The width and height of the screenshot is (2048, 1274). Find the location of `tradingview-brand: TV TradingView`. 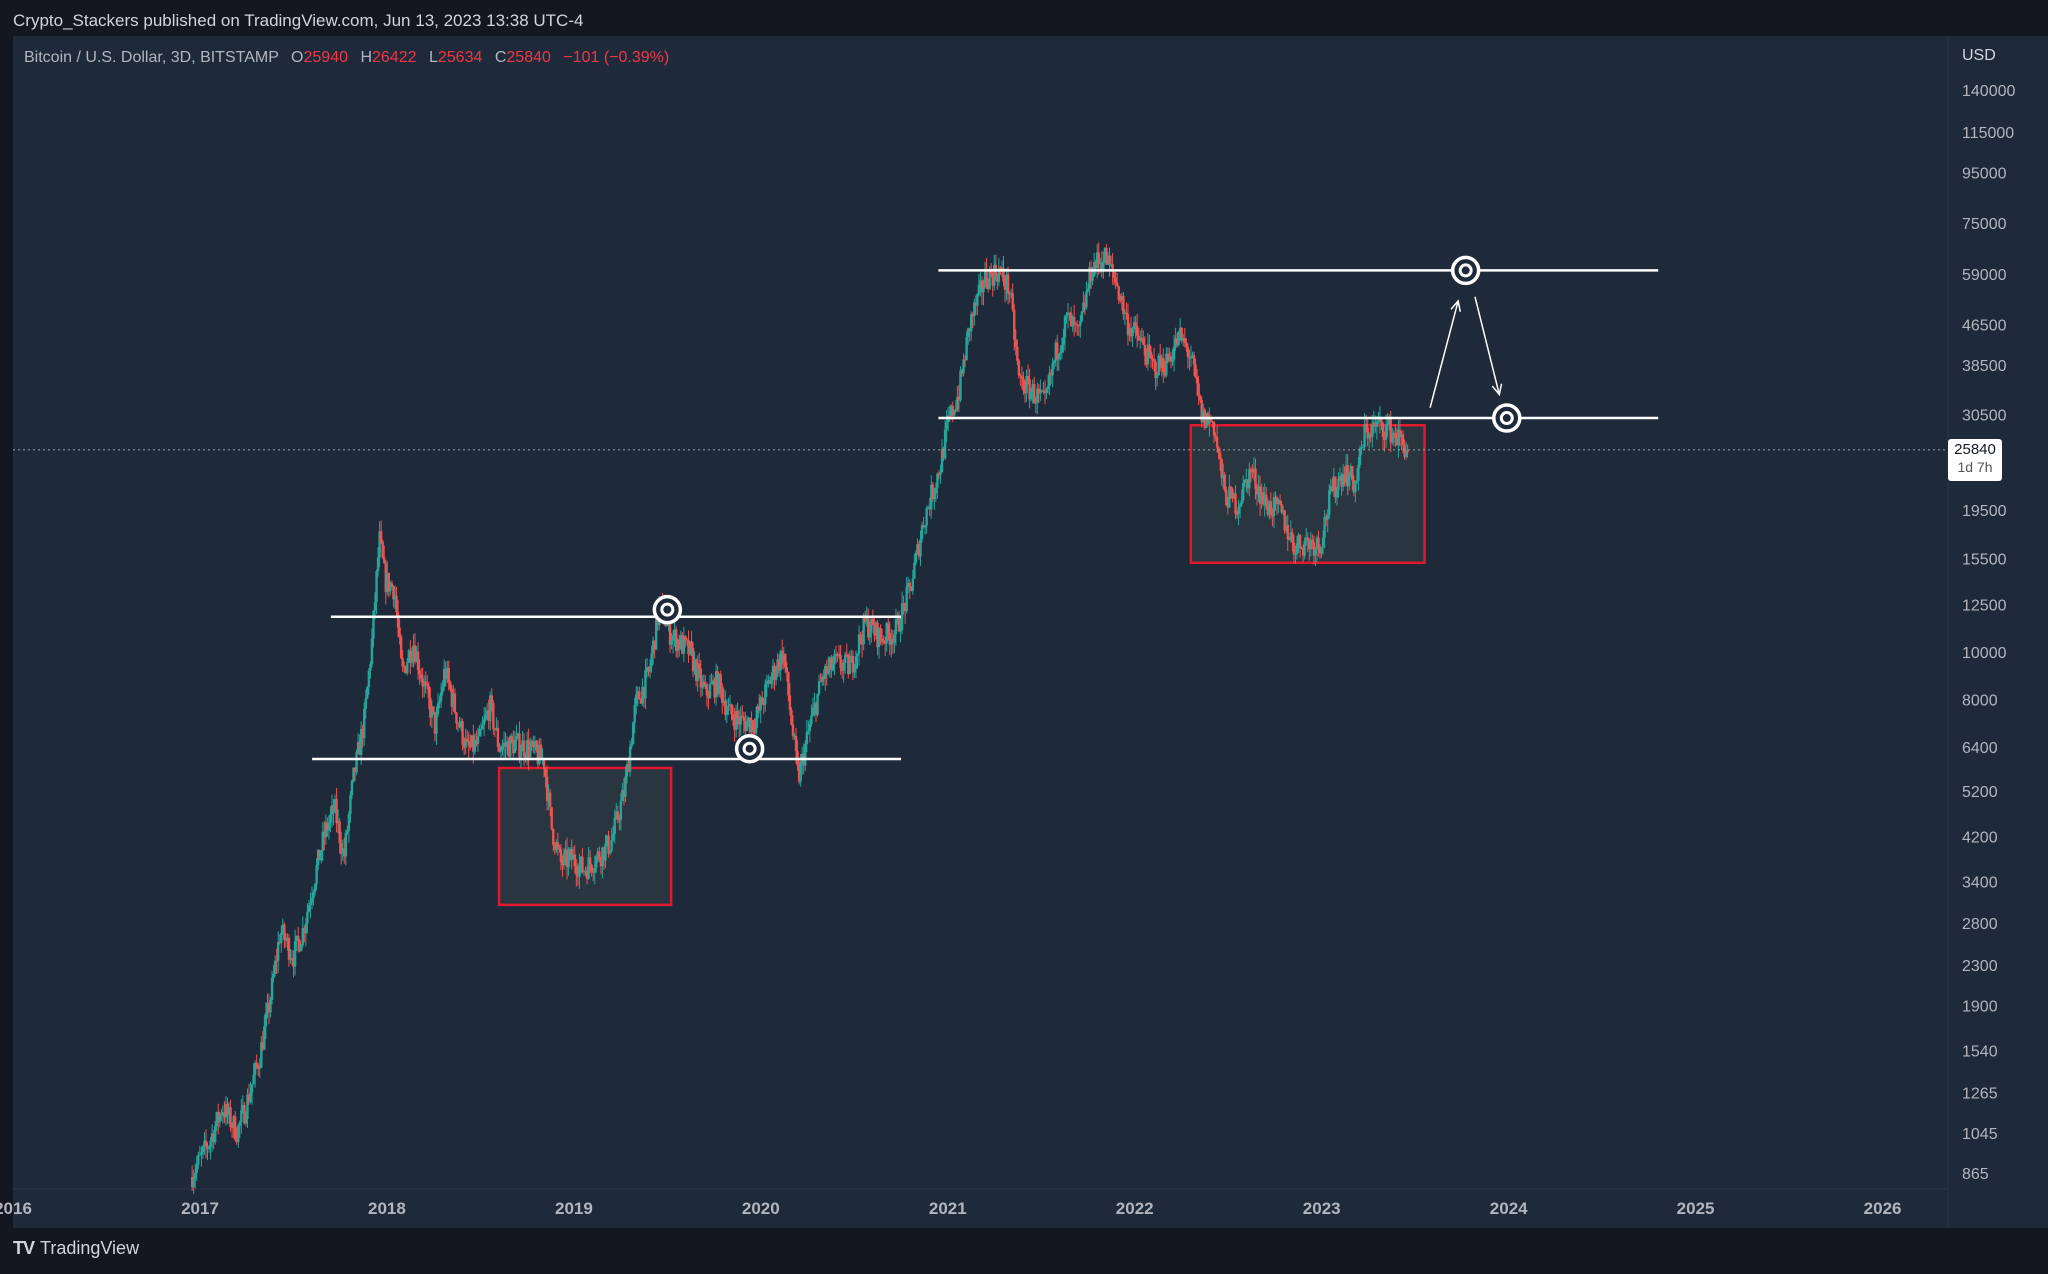

tradingview-brand: TV TradingView is located at coordinates (76, 1248).